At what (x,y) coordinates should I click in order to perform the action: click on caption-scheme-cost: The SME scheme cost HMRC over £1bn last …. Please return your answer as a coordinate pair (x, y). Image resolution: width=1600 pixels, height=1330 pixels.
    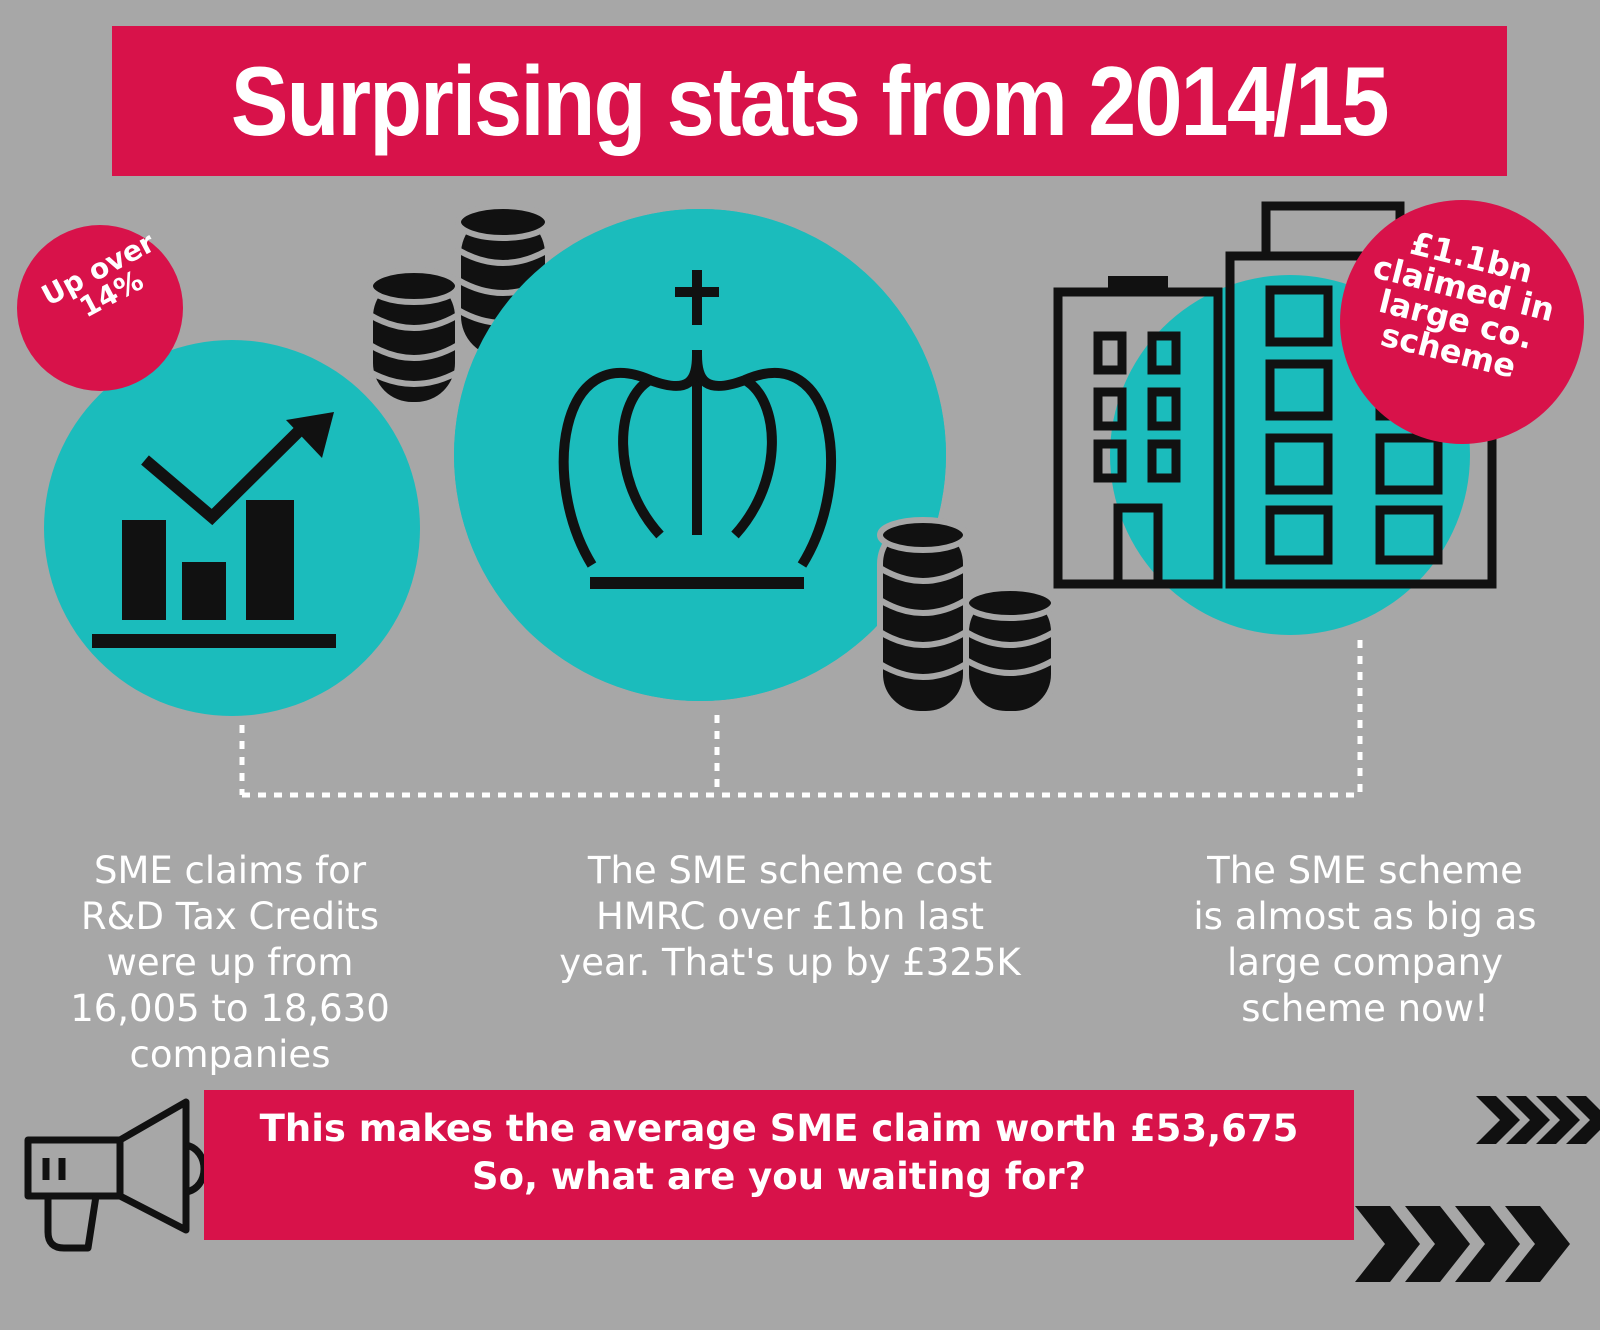
    Looking at the image, I should click on (790, 916).